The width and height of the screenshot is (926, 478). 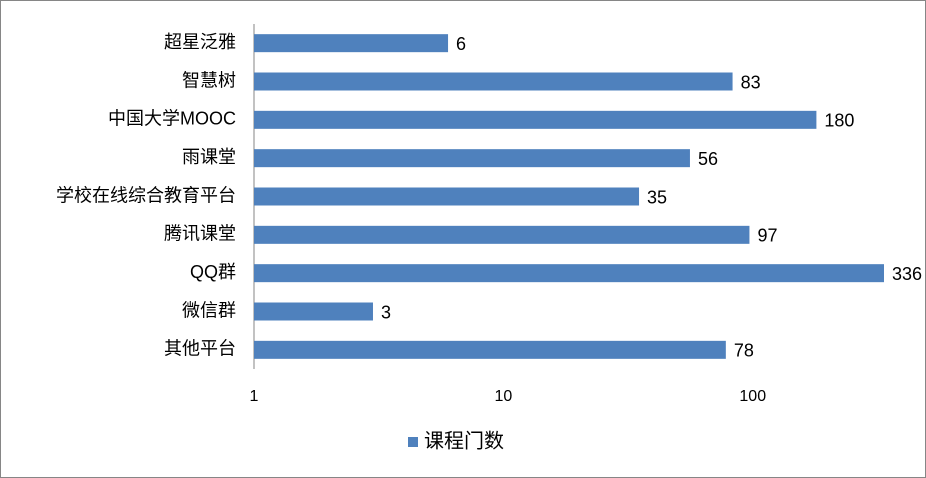 What do you see at coordinates (708, 159) in the screenshot?
I see `value-label: 56` at bounding box center [708, 159].